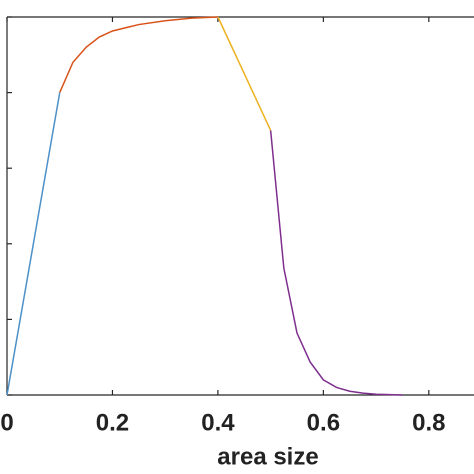 Image resolution: width=474 pixels, height=474 pixels. Describe the element at coordinates (112, 422) in the screenshot. I see `x-tick-label: 0.2` at that location.